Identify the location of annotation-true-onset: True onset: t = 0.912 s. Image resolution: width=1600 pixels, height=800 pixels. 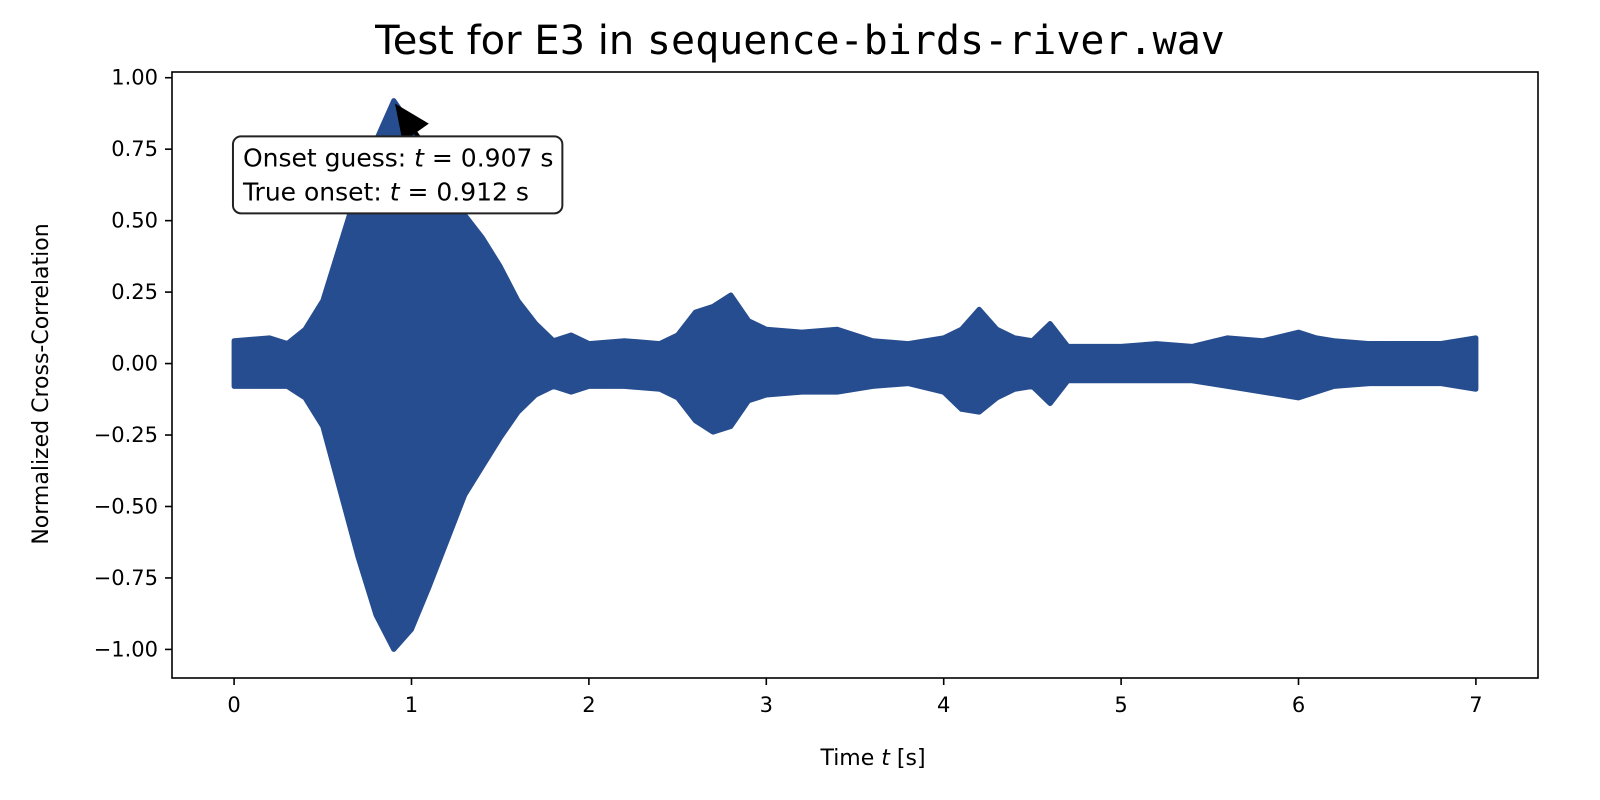
(385, 191).